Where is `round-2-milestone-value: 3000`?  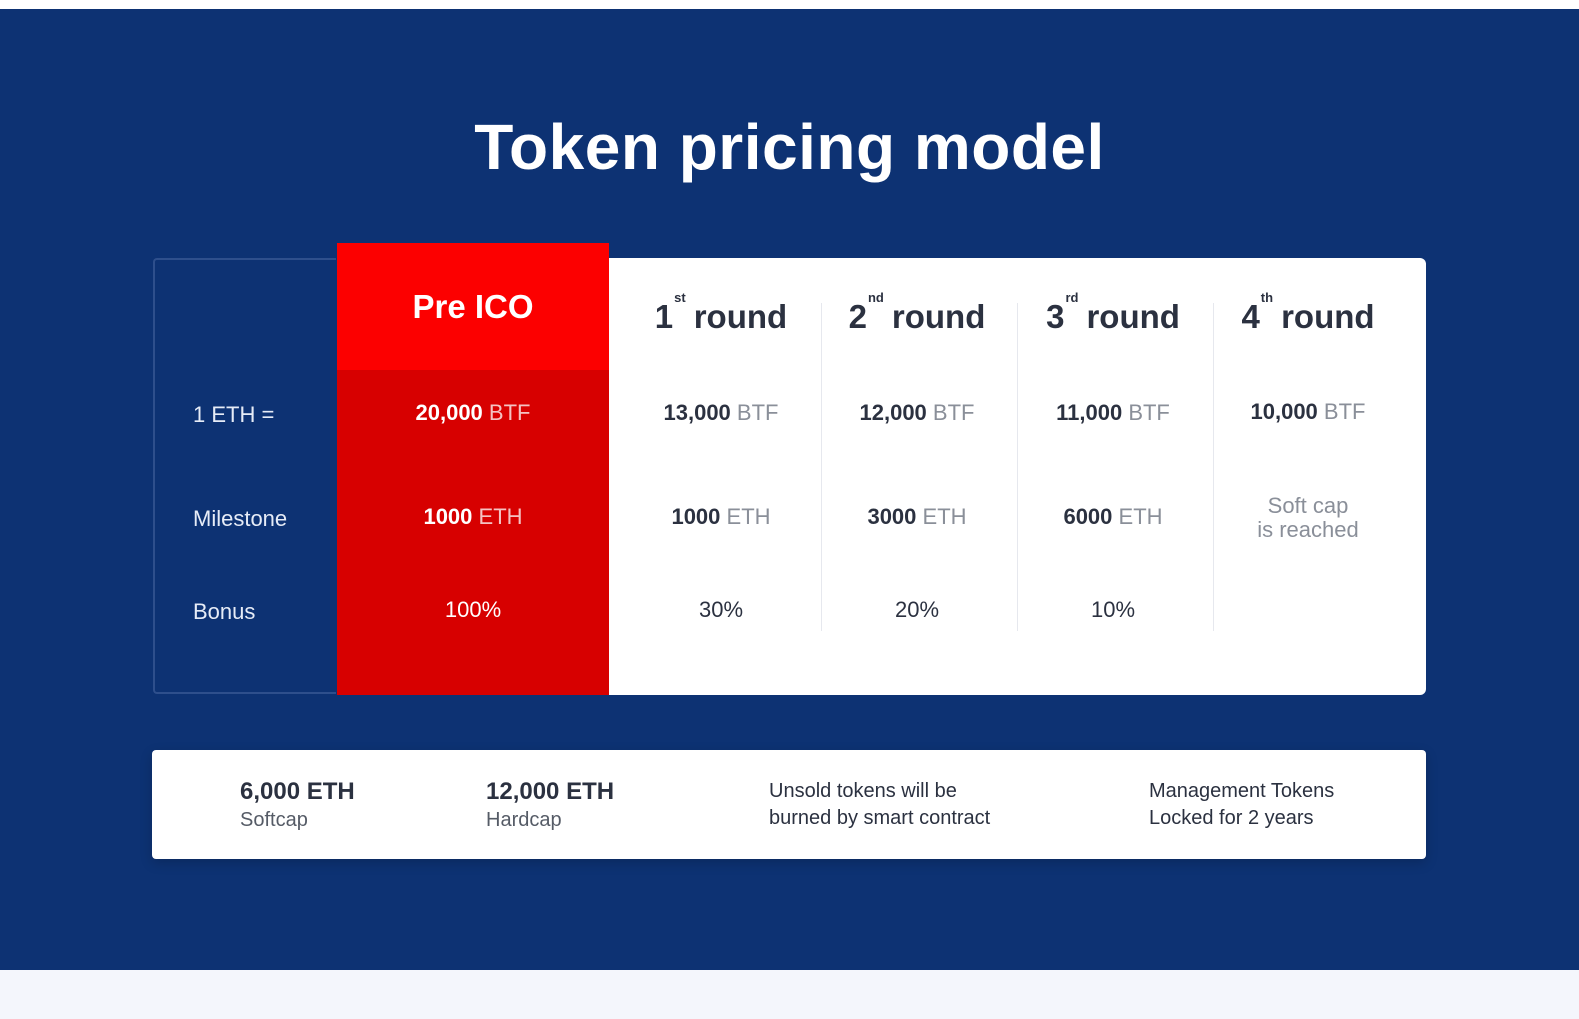
round-2-milestone-value: 3000 is located at coordinates (892, 516).